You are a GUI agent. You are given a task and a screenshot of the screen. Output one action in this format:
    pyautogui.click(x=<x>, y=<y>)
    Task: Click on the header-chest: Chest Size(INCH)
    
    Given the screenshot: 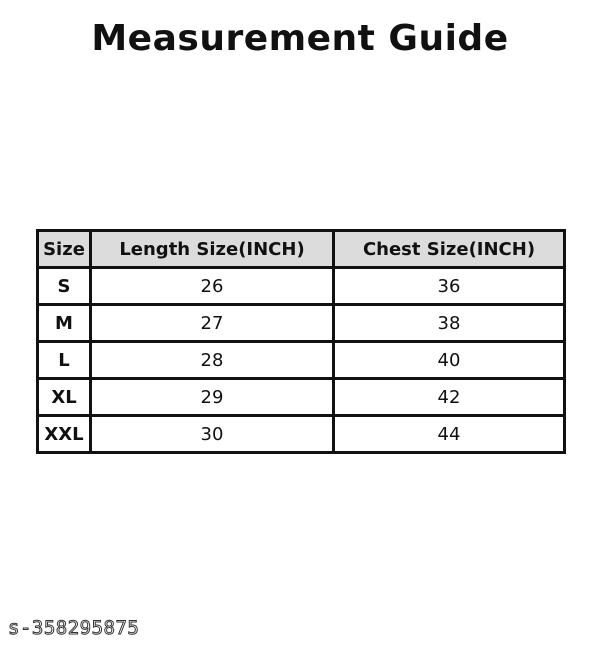 What is the action you would take?
    pyautogui.click(x=449, y=249)
    